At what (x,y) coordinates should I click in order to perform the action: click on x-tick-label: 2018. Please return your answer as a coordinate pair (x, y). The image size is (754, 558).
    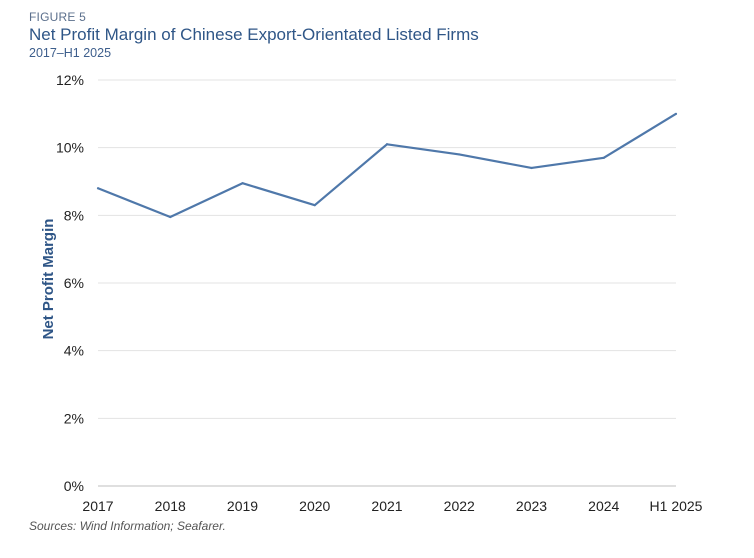
    Looking at the image, I should click on (170, 506).